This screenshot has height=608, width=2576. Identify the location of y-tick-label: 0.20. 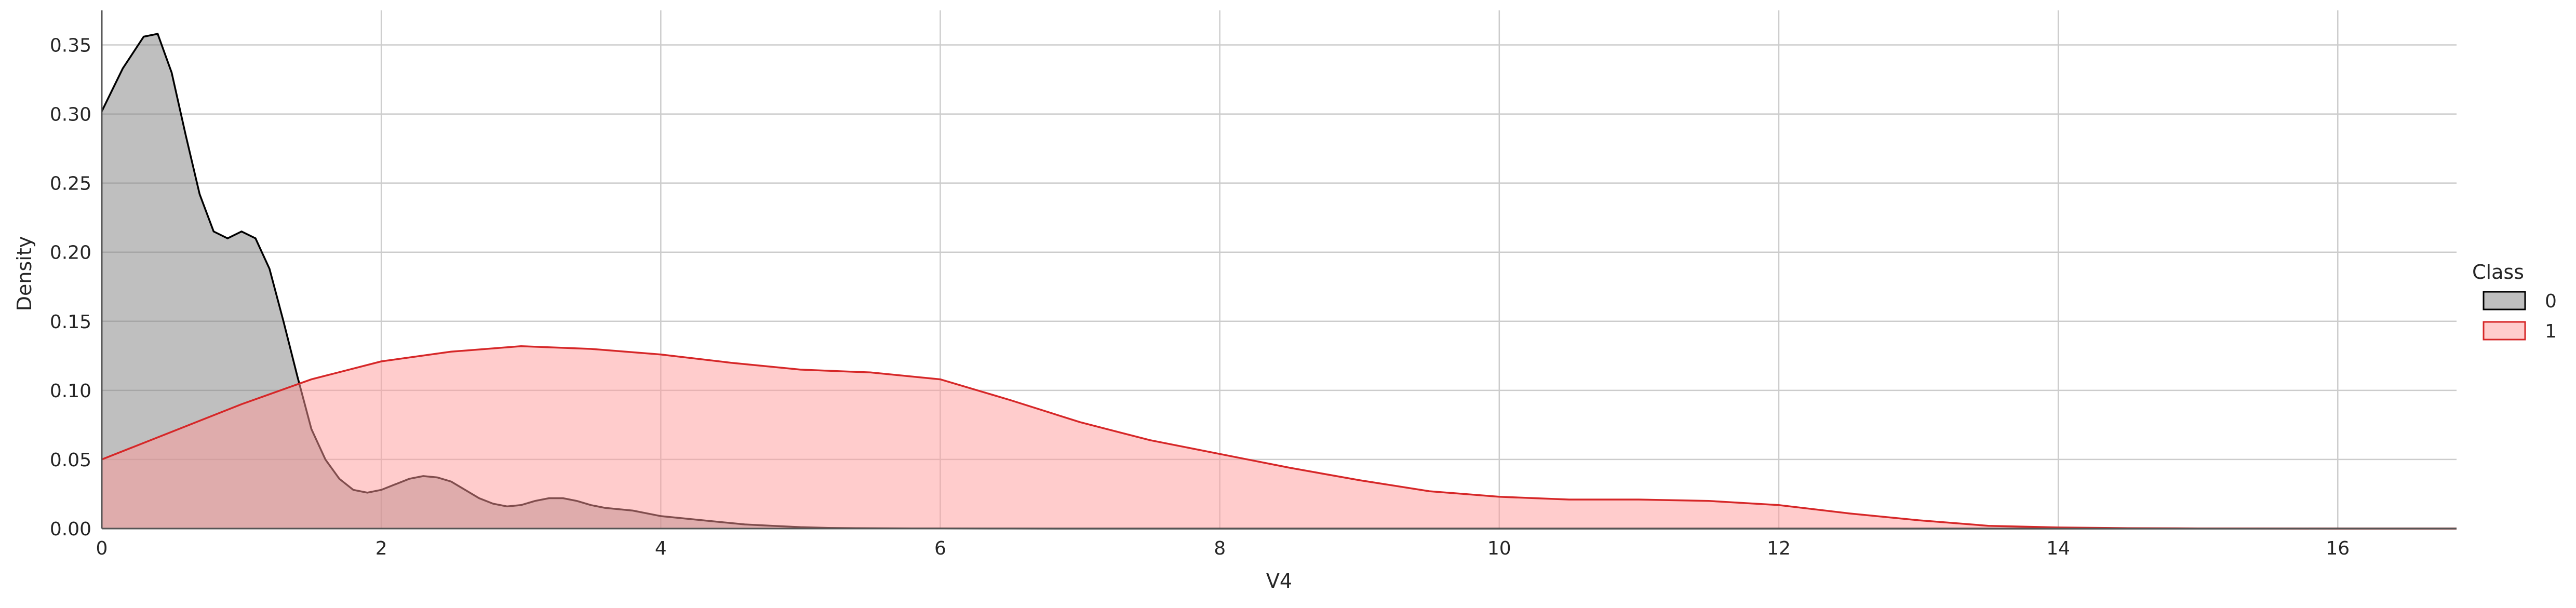
(71, 253).